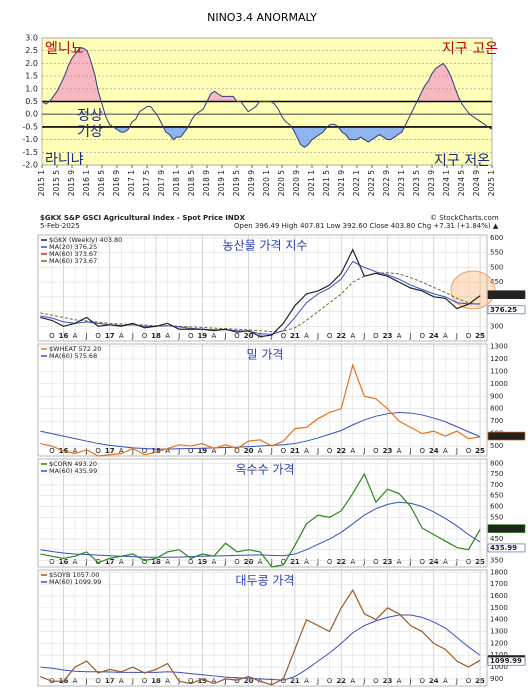  Describe the element at coordinates (499, 371) in the screenshot. I see `y-tick-label: 1100` at that location.